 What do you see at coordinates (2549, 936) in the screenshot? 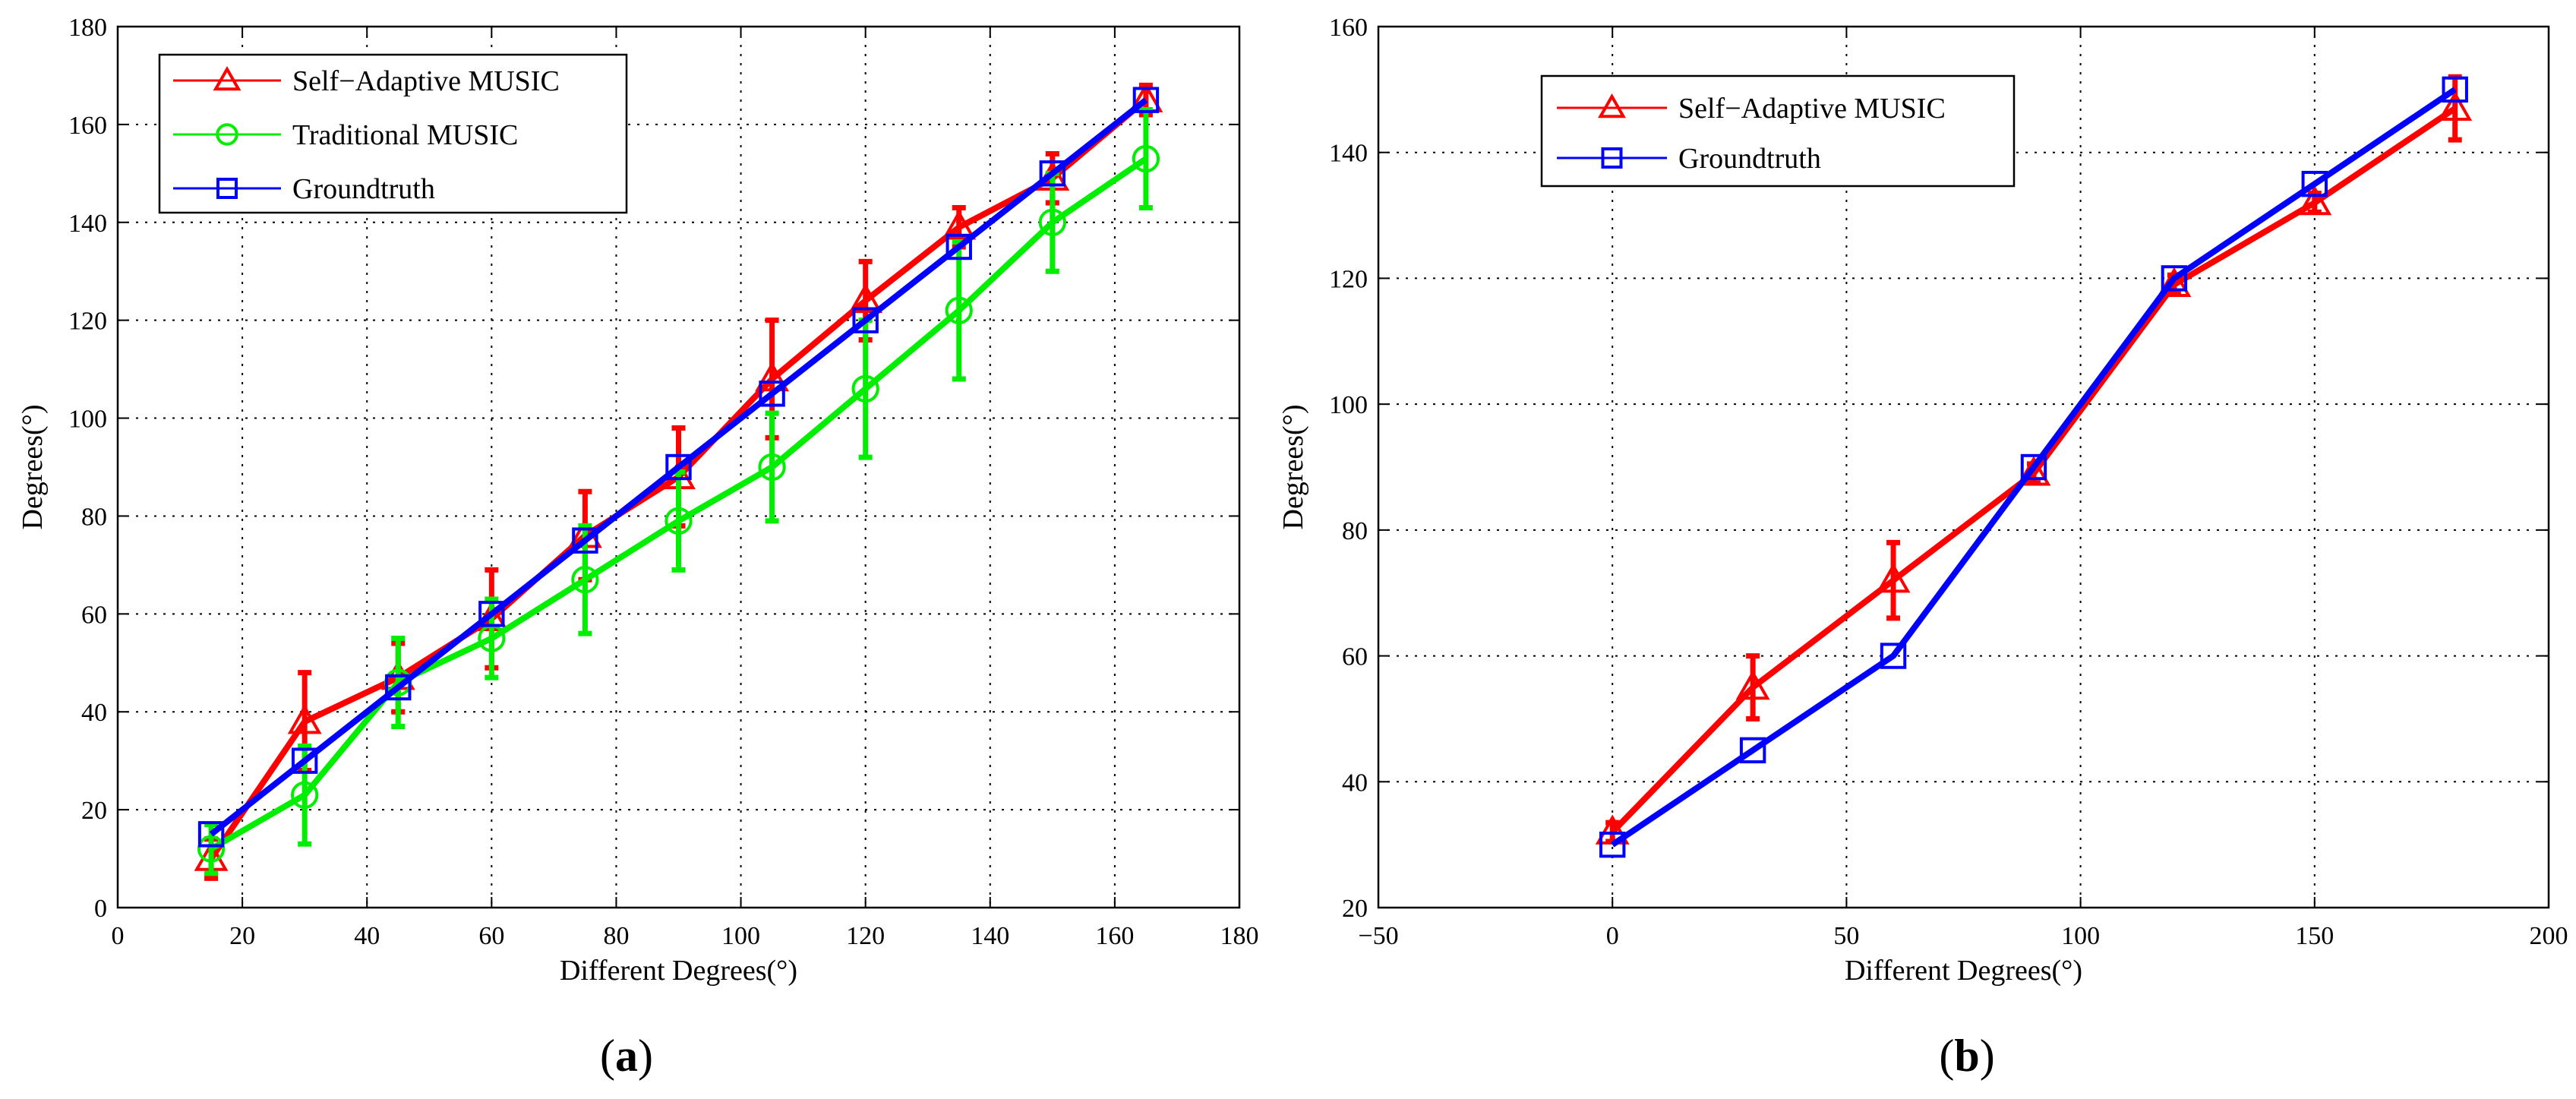
I see `x-tick-label: 200` at bounding box center [2549, 936].